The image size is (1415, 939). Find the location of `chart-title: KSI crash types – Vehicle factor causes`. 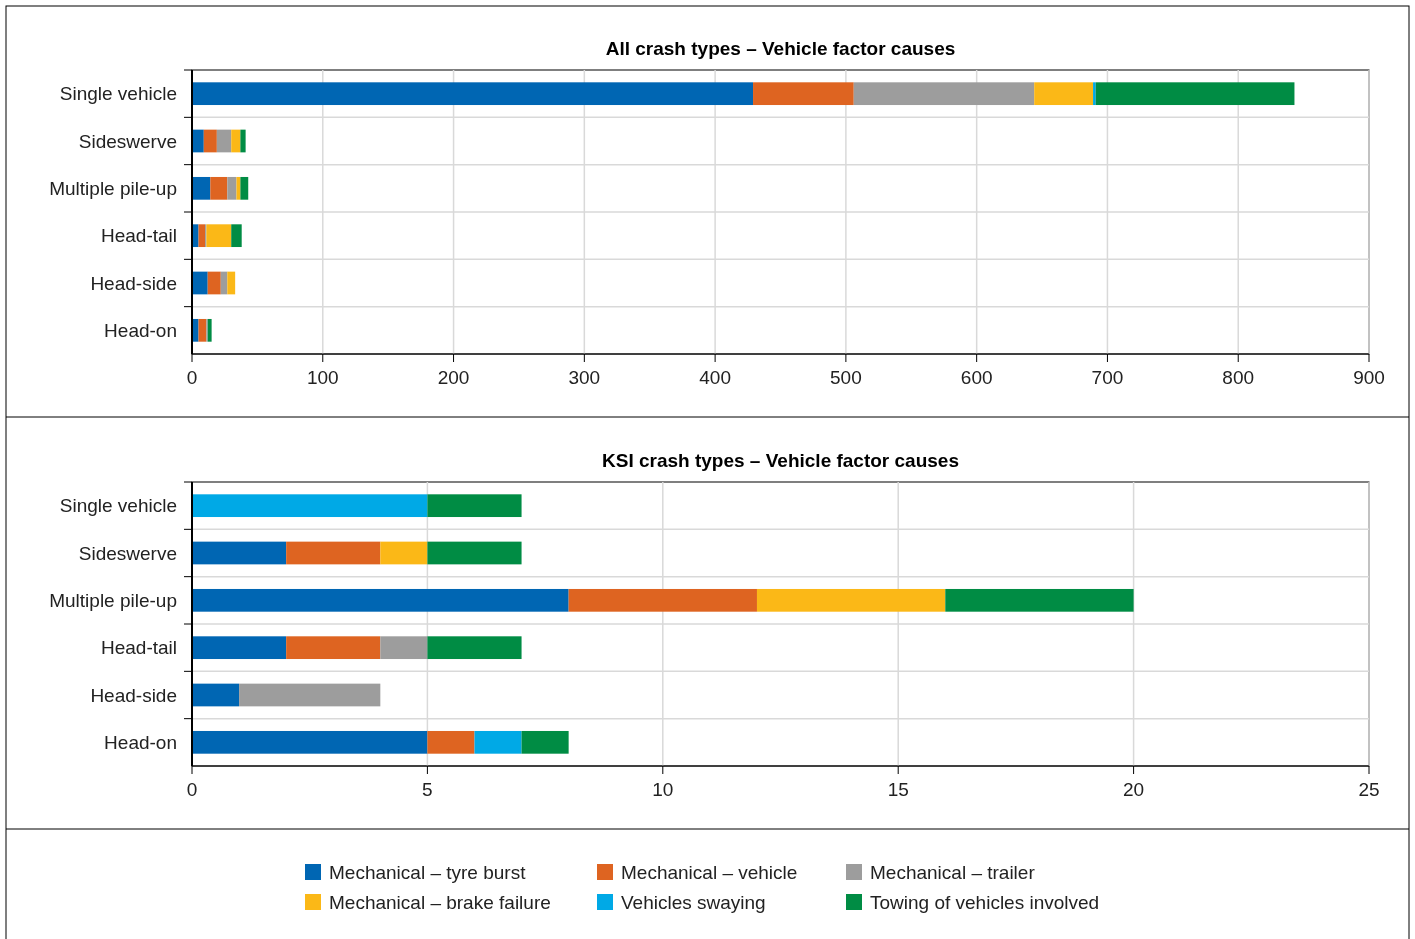

chart-title: KSI crash types – Vehicle factor causes is located at coordinates (780, 460).